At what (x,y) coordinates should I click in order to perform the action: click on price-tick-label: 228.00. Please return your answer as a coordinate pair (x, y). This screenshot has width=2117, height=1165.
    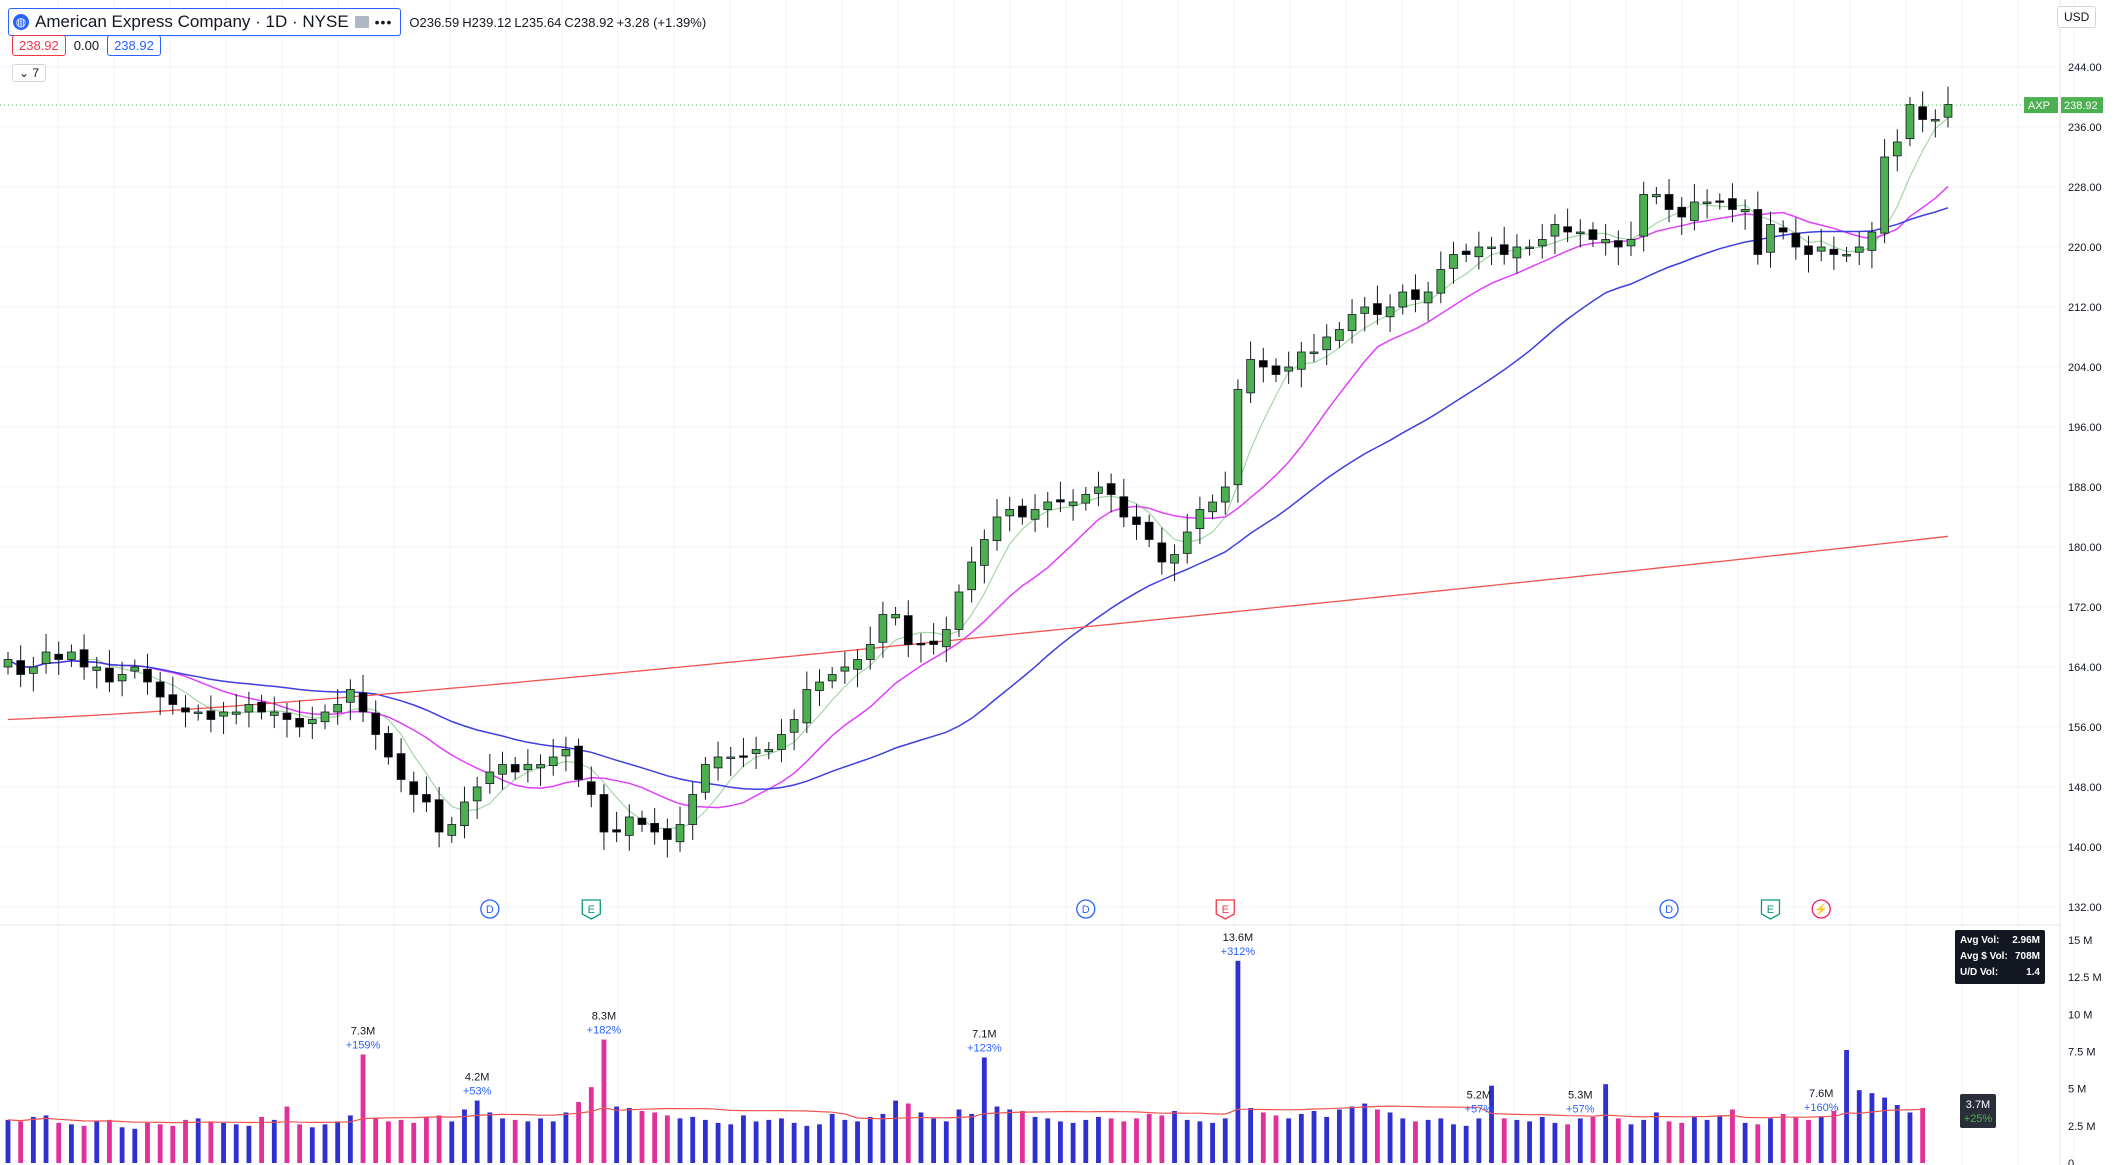
    Looking at the image, I should click on (2085, 188).